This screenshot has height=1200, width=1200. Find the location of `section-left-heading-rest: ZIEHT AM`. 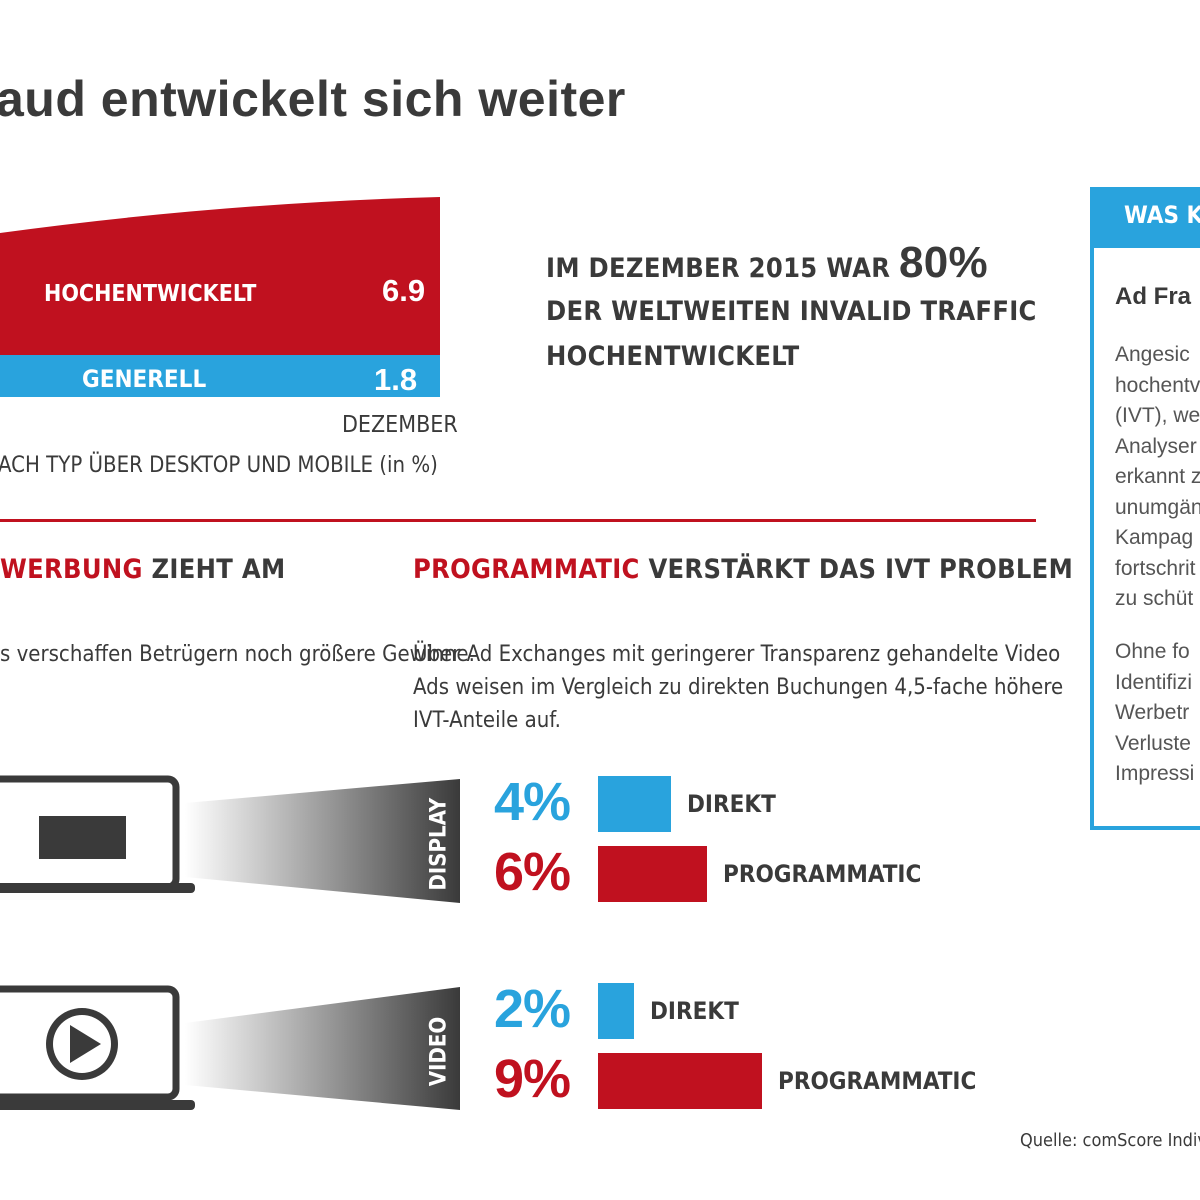

section-left-heading-rest: ZIEHT AM is located at coordinates (214, 569).